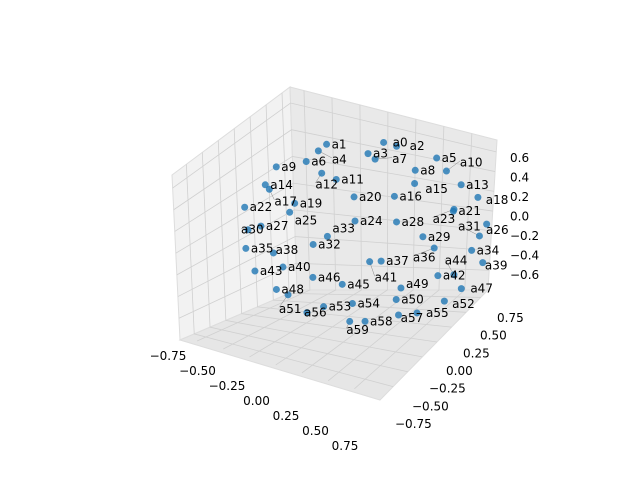 This screenshot has width=640, height=480. Describe the element at coordinates (424, 258) in the screenshot. I see `point-label: a36` at that location.